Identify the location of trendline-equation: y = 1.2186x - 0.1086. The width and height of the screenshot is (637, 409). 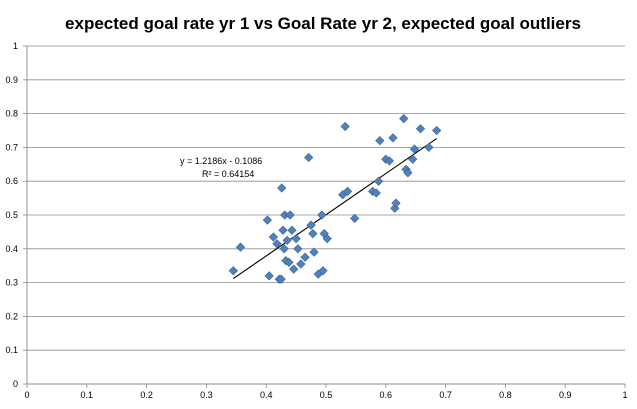
(221, 161).